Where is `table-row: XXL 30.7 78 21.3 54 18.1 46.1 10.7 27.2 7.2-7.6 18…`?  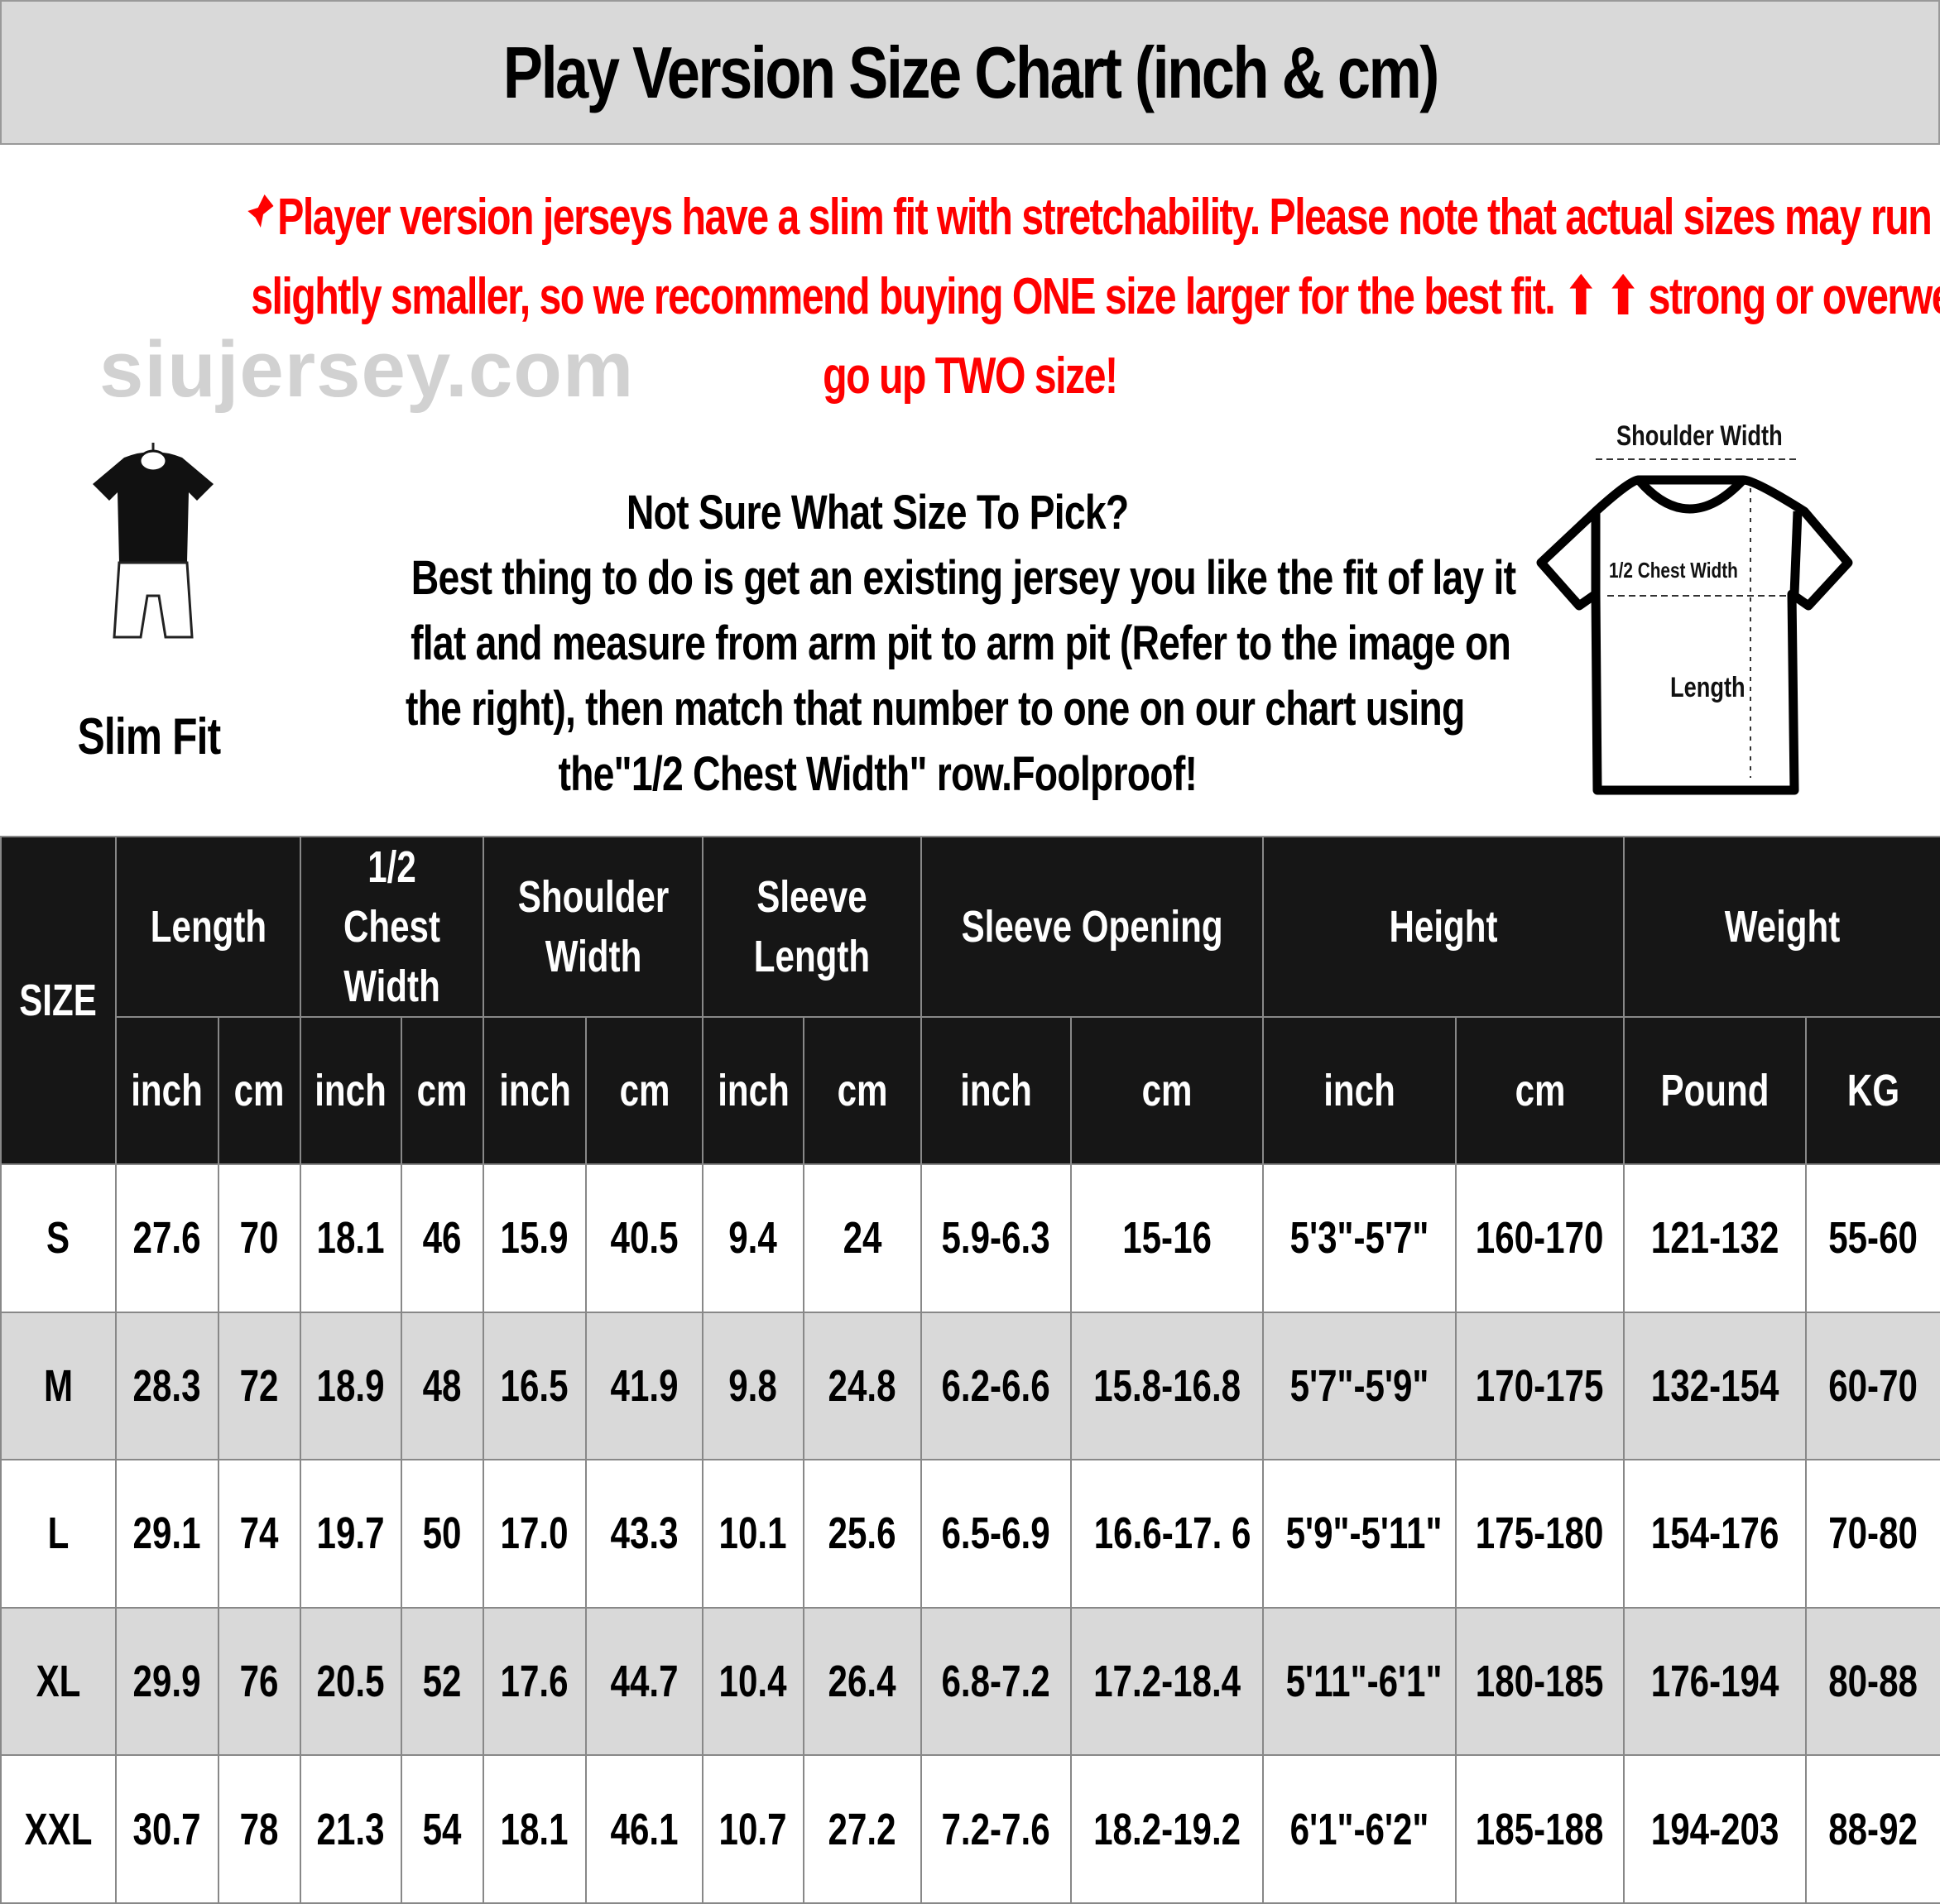 table-row: XXL 30.7 78 21.3 54 18.1 46.1 10.7 27.2 7.2-7.6 18… is located at coordinates (970, 1829).